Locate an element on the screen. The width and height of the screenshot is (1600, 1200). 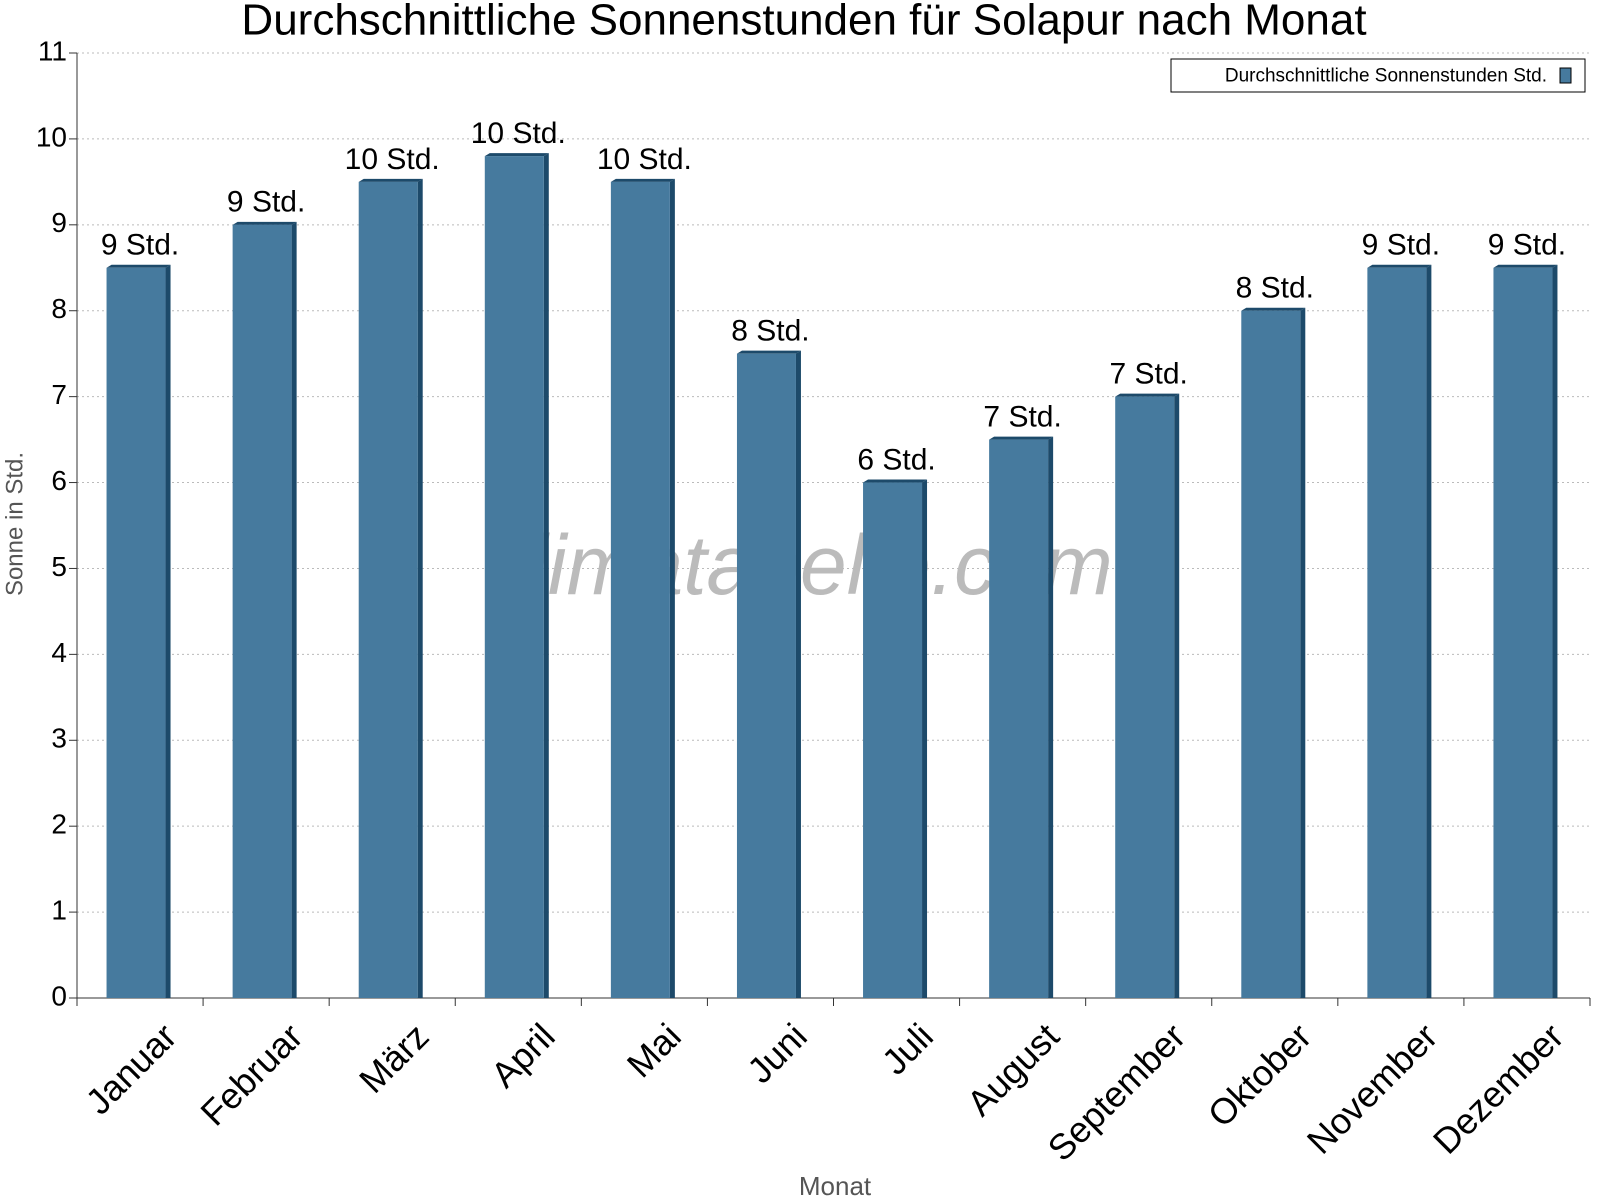
y-tick-label: 0 is located at coordinates (59, 995).